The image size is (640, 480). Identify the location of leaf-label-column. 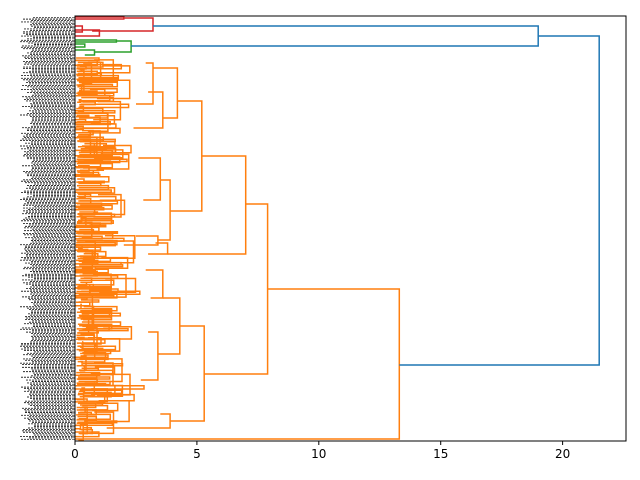
(47, 228).